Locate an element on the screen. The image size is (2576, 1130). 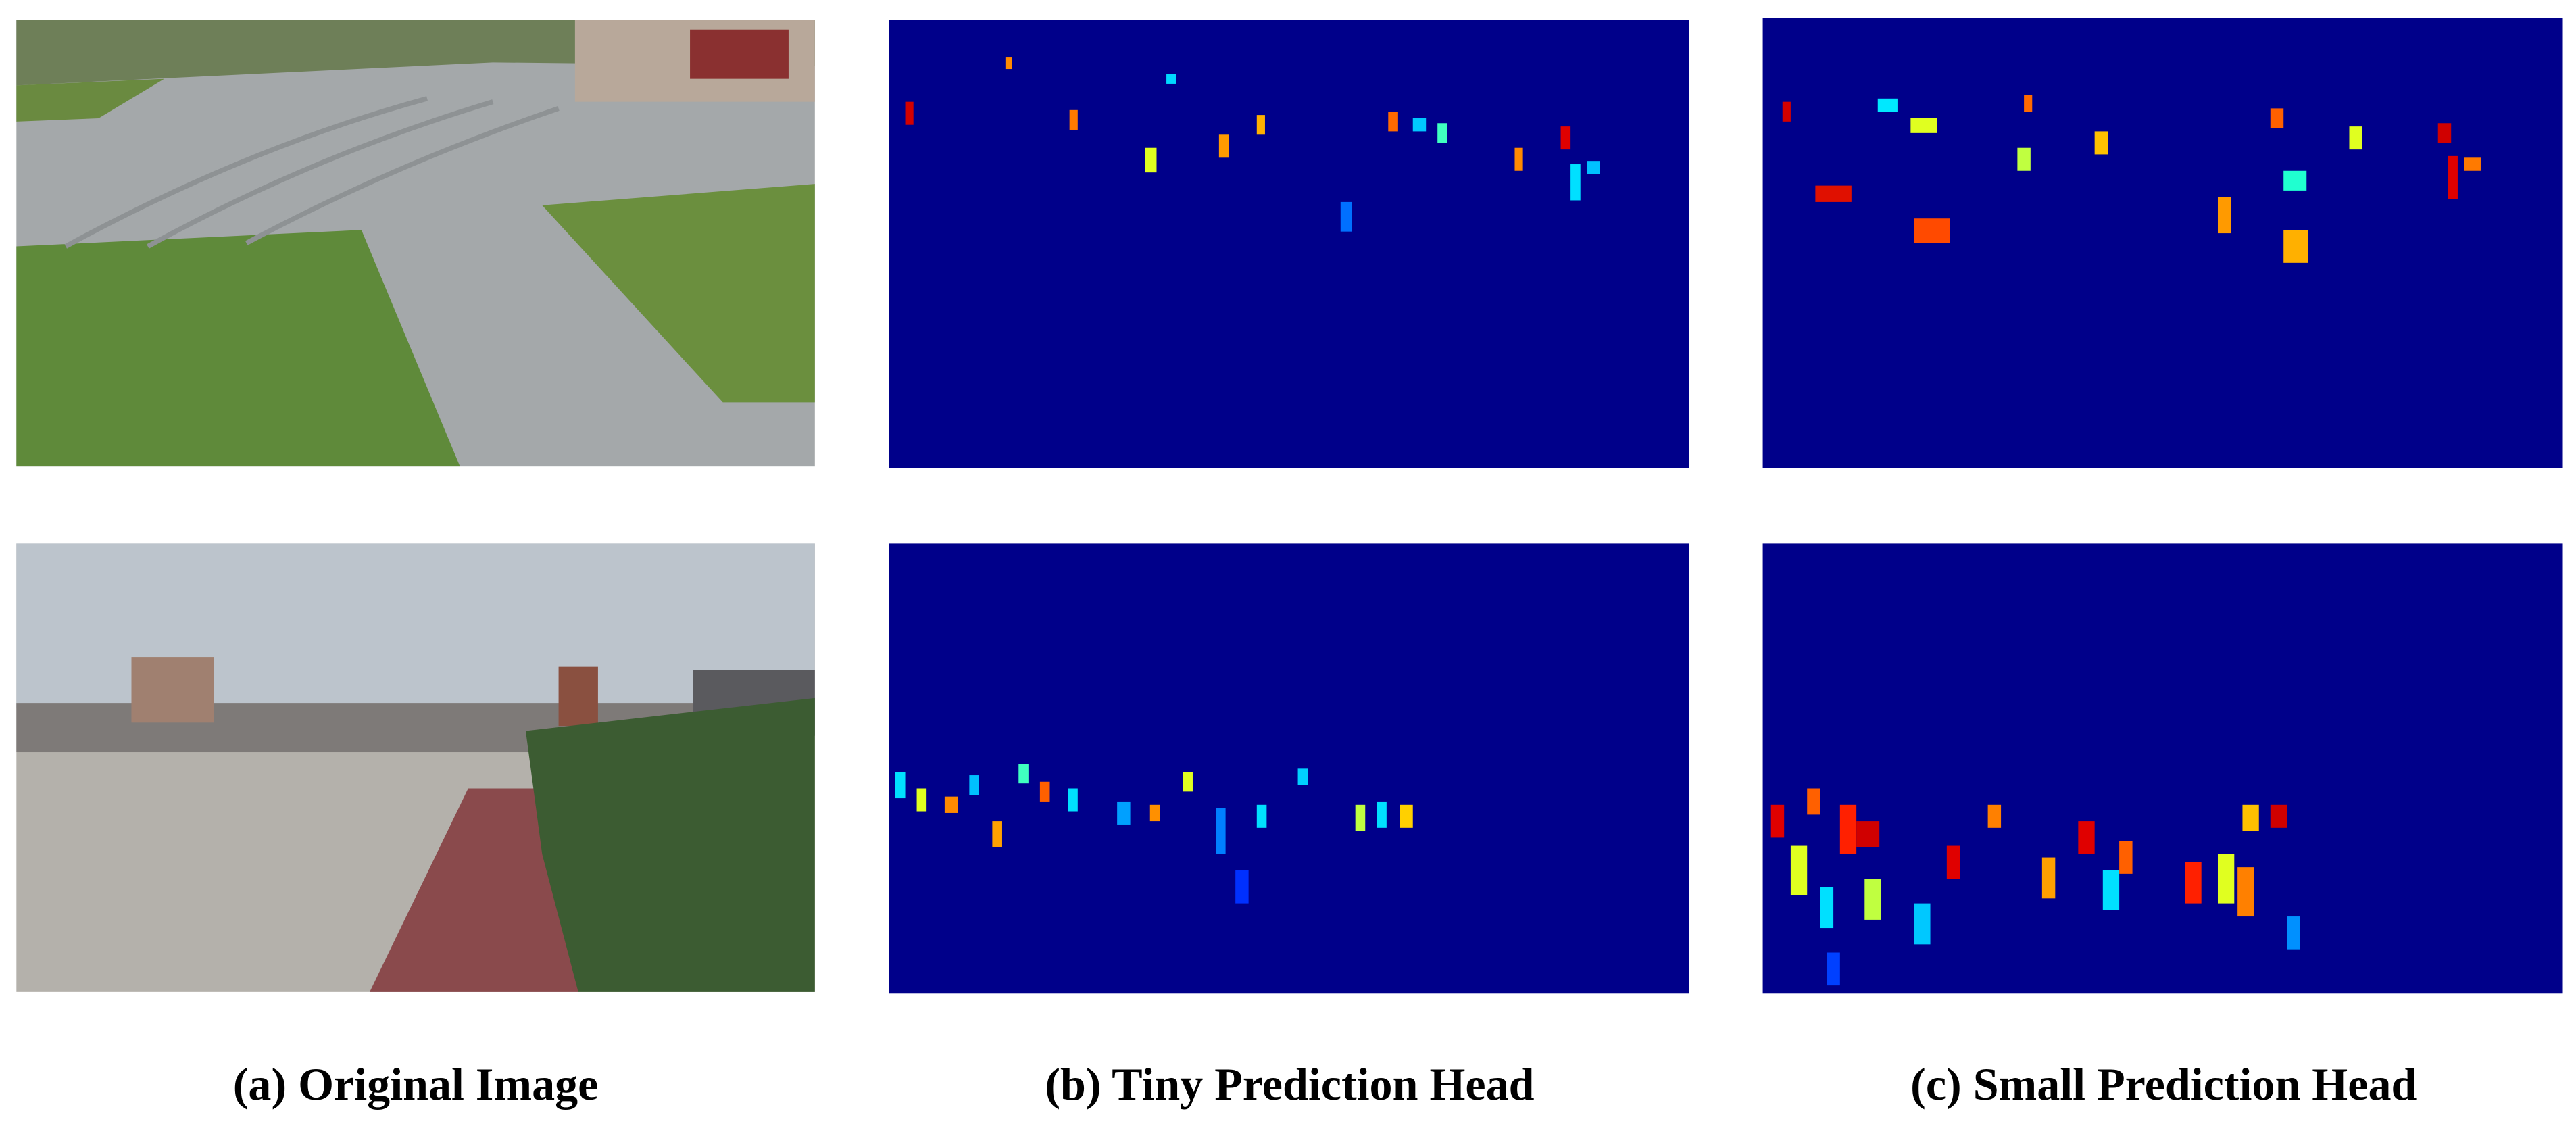
tiny-head-heatmap-bottom is located at coordinates (1289, 768).